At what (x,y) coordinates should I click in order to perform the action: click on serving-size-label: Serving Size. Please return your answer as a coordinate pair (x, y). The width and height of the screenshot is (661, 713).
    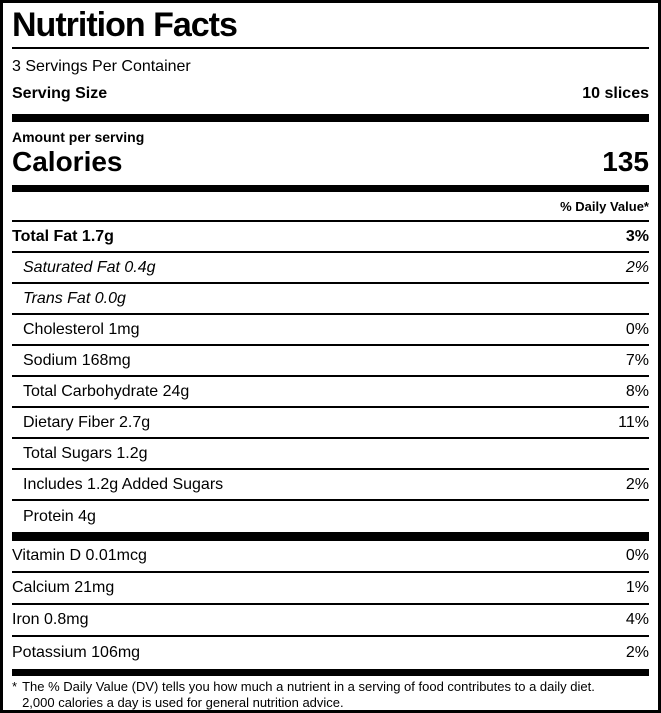
    Looking at the image, I should click on (60, 93).